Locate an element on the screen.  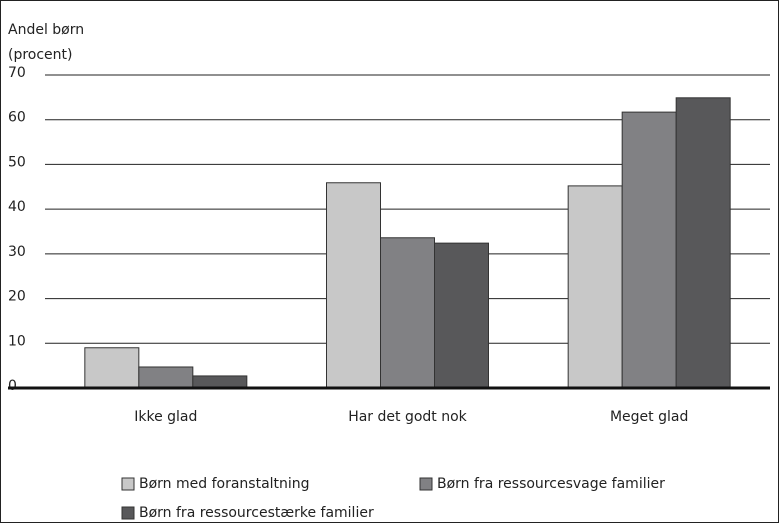
legend-label: Børn fra ressourcesvage familier is located at coordinates (551, 484).